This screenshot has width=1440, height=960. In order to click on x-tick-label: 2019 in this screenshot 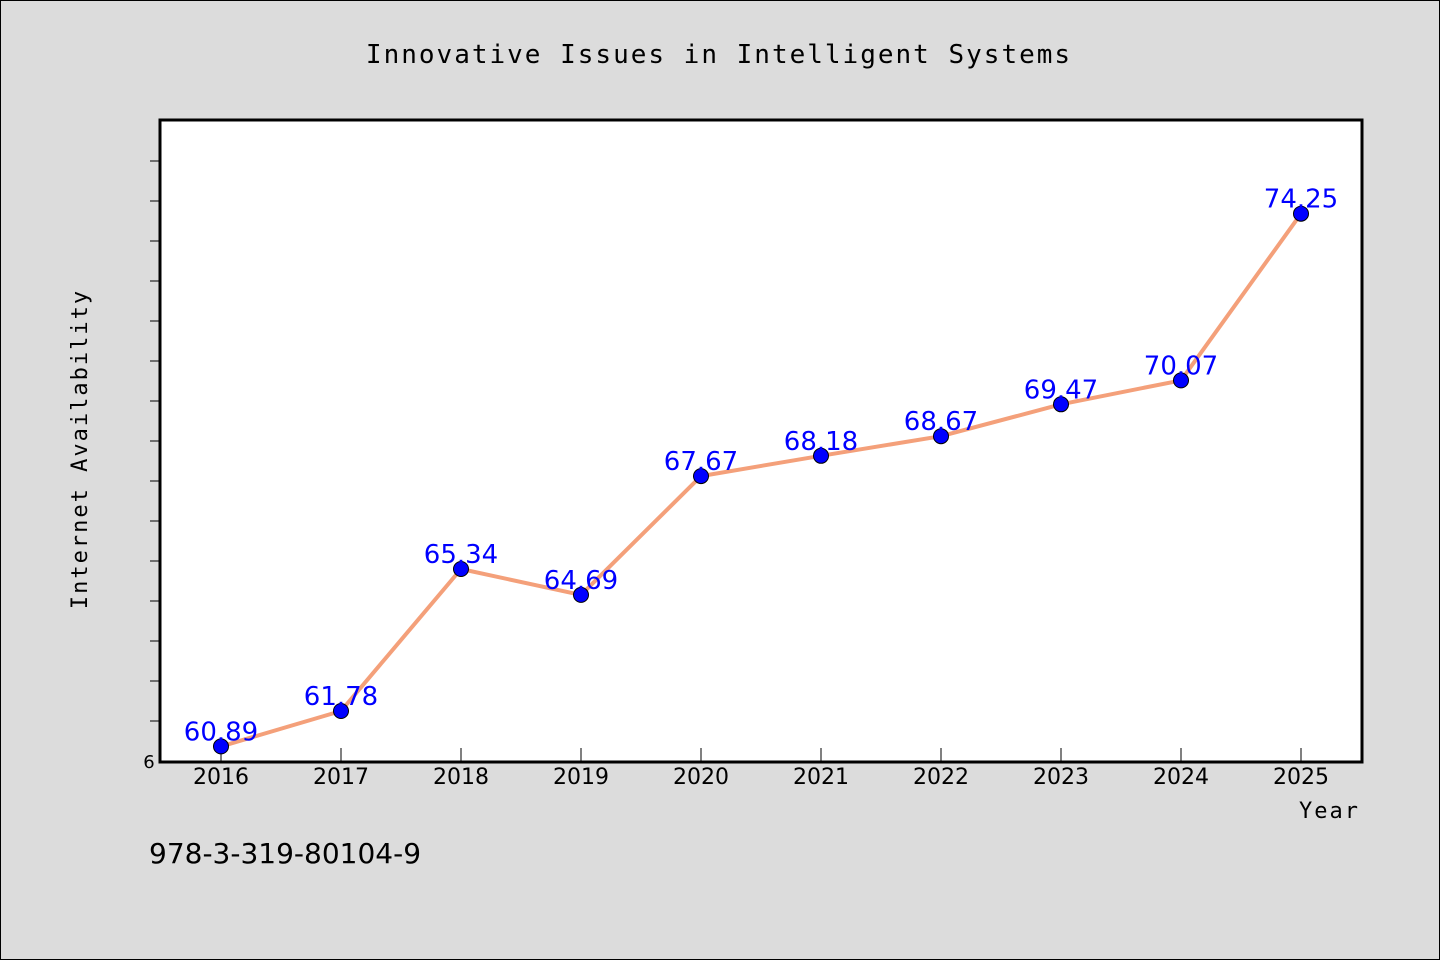, I will do `click(581, 777)`.